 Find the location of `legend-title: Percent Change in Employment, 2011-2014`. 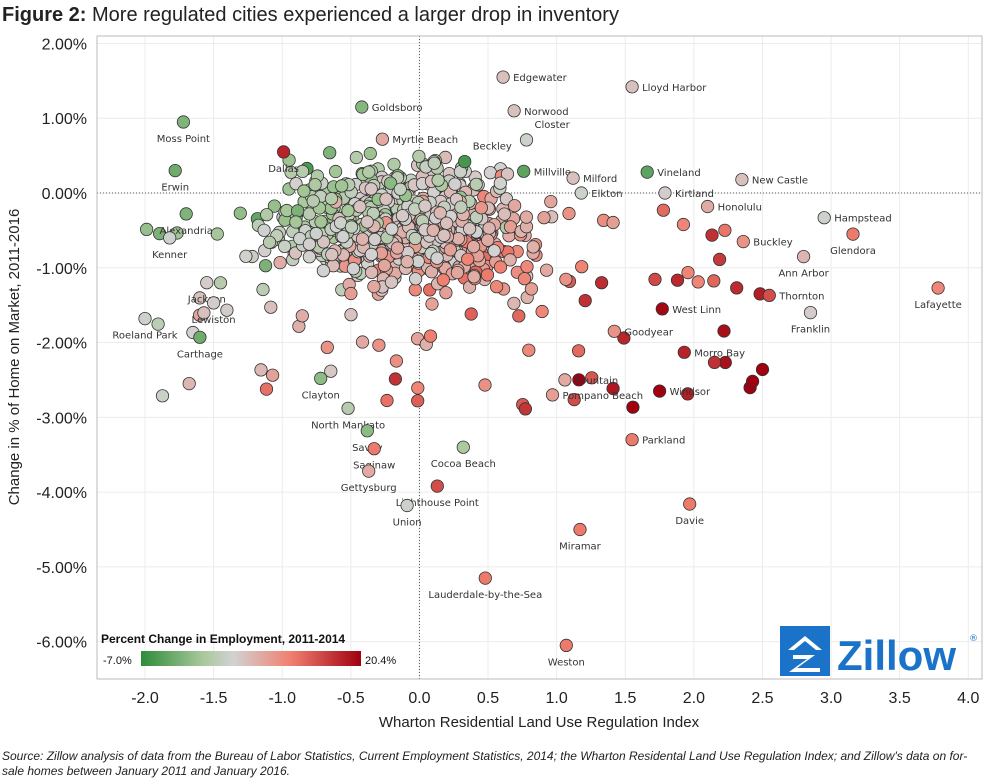

legend-title: Percent Change in Employment, 2011-2014 is located at coordinates (223, 639).